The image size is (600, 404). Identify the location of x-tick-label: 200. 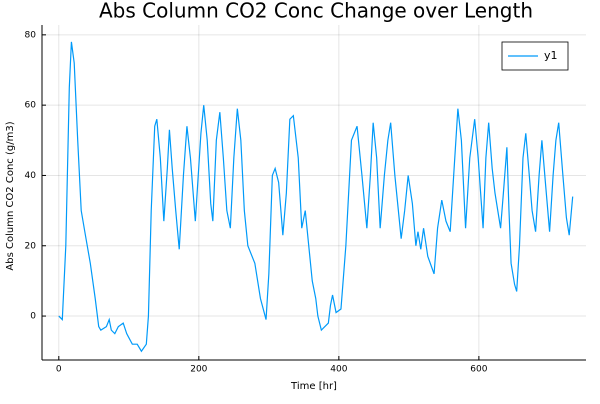
(198, 370).